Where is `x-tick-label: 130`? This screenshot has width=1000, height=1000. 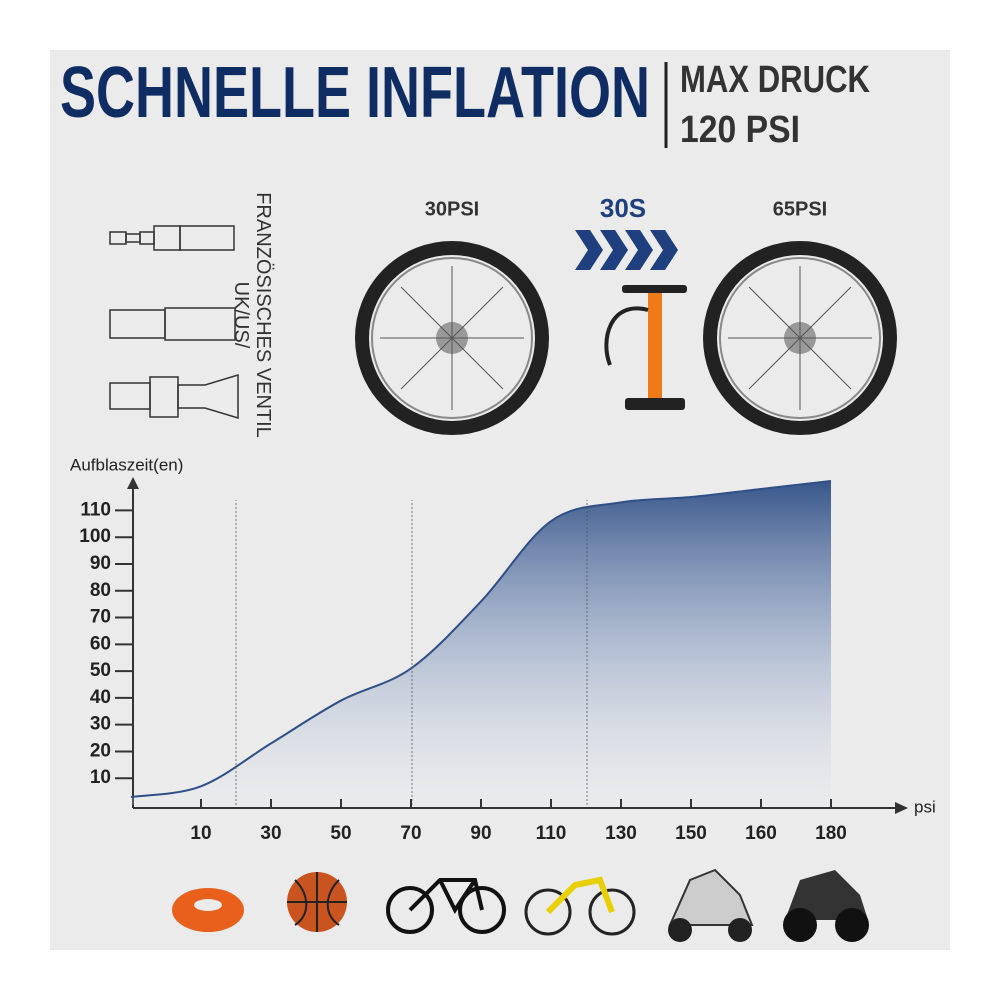 x-tick-label: 130 is located at coordinates (621, 833).